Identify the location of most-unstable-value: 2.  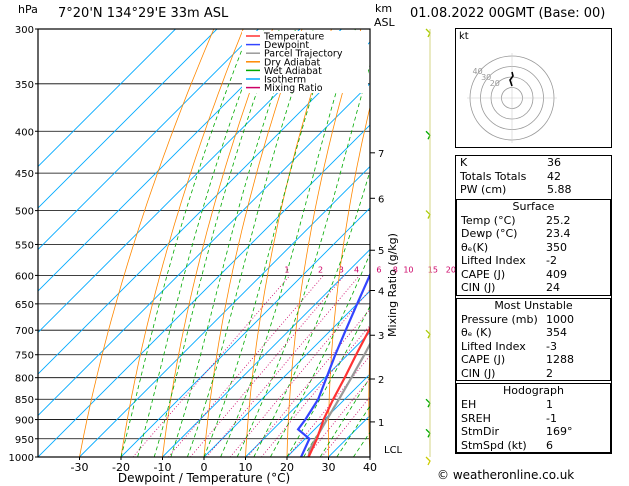
(549, 373).